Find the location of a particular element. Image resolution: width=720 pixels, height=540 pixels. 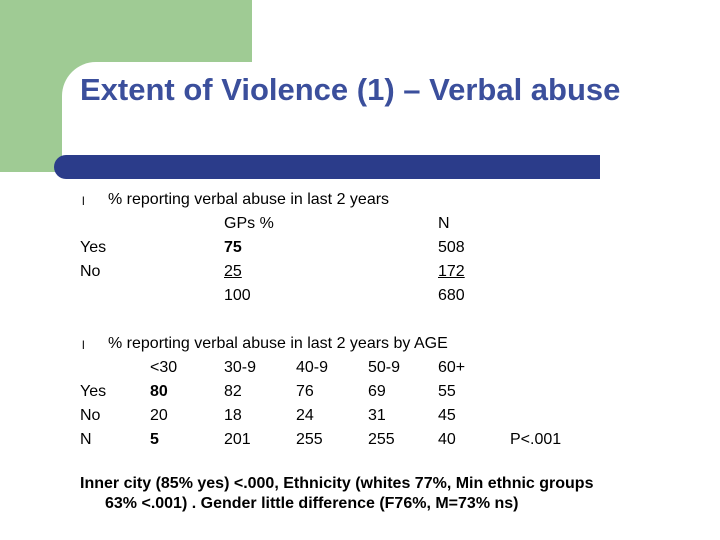

table-cell: 31 is located at coordinates (377, 415).